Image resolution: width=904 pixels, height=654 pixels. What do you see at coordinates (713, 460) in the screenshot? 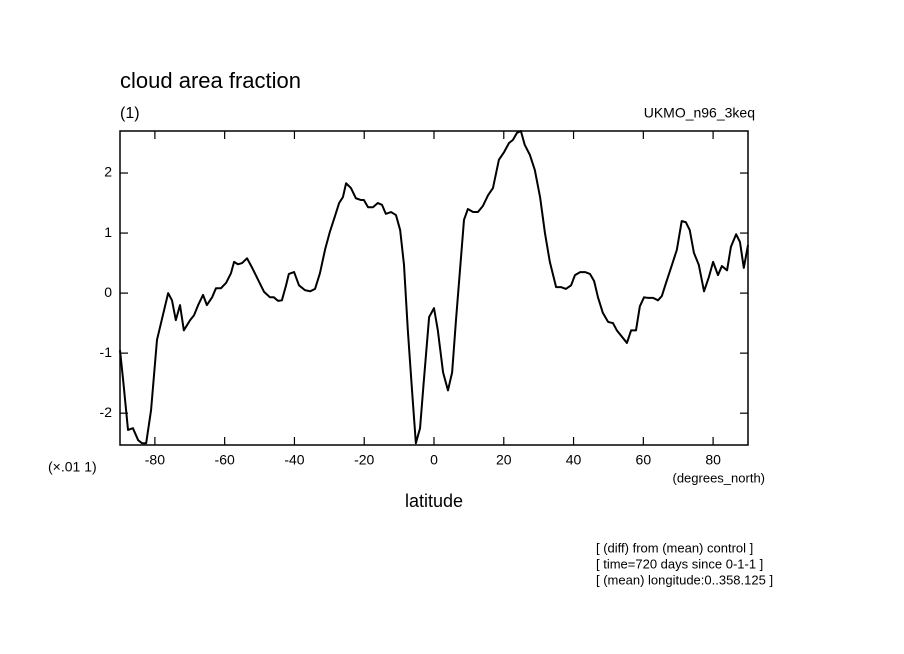
I see `x-tick-label: 80` at bounding box center [713, 460].